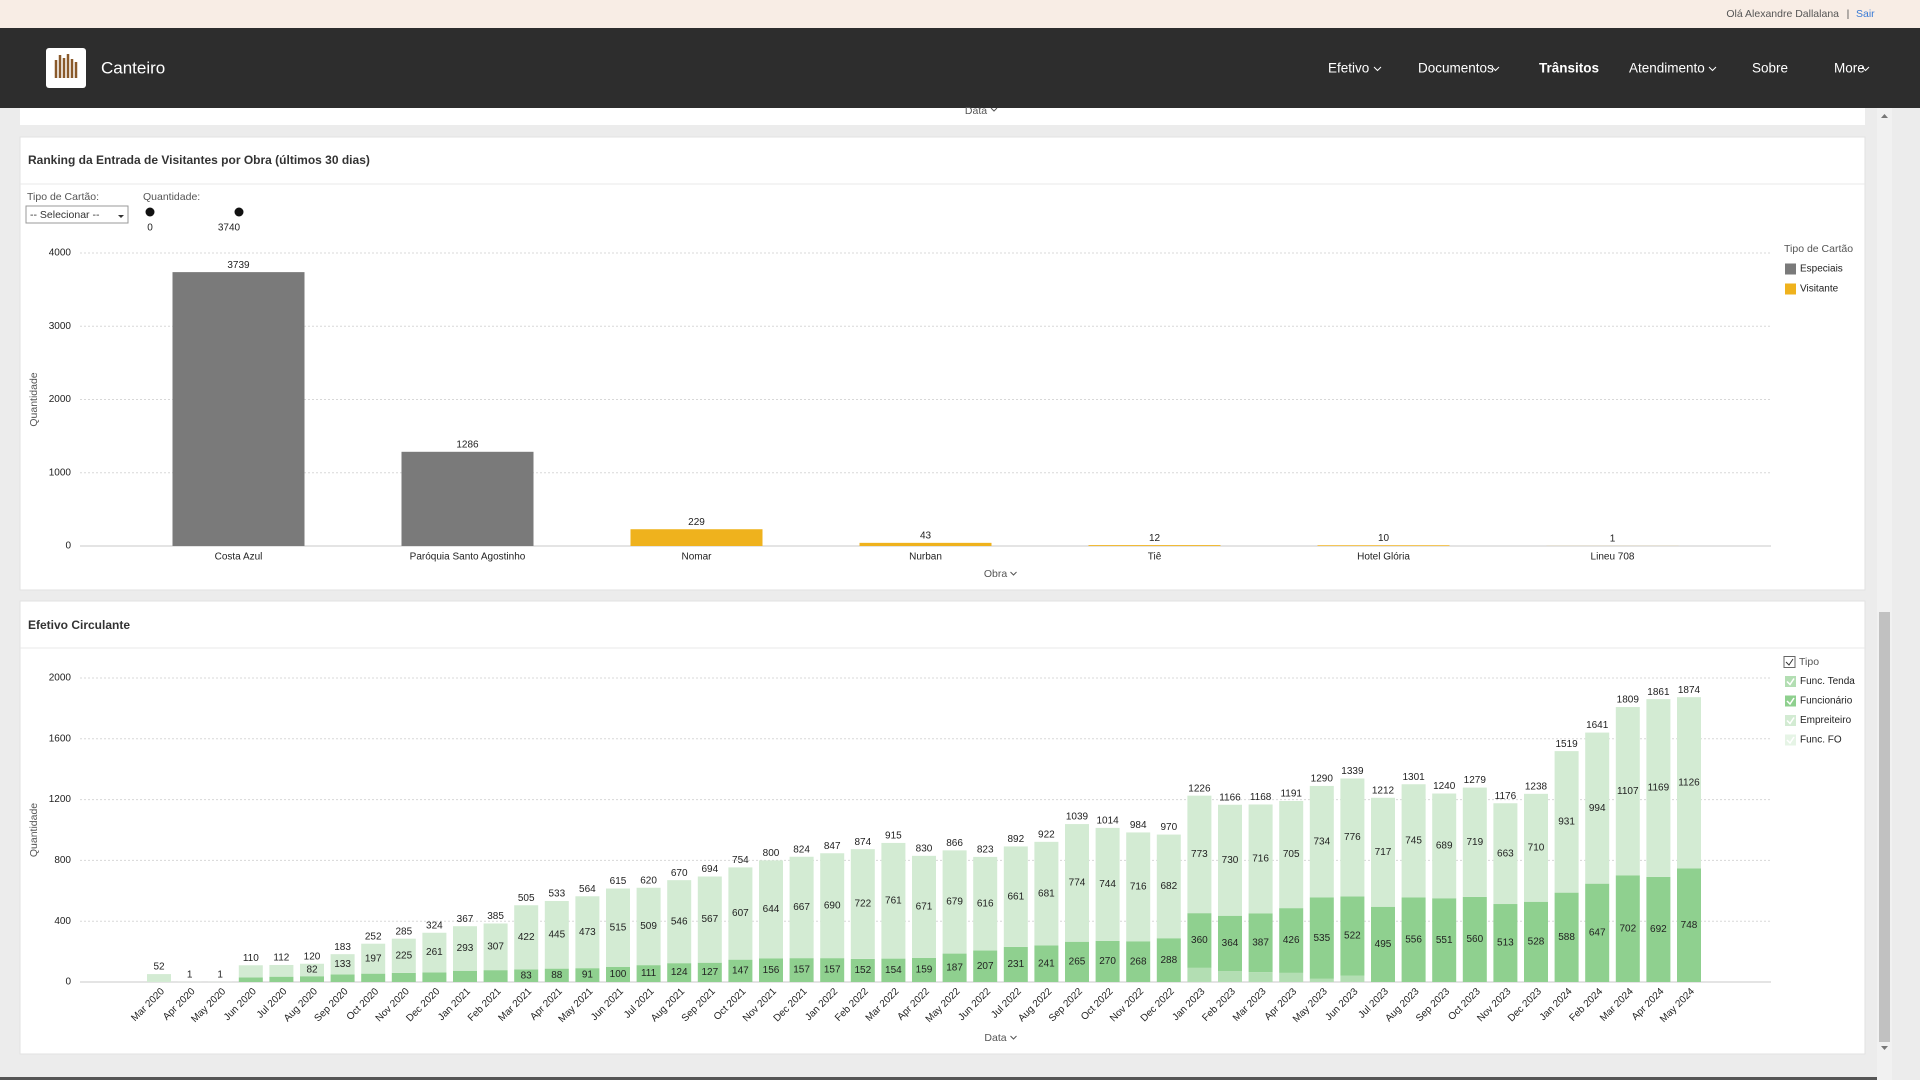 Image resolution: width=1920 pixels, height=1080 pixels. Describe the element at coordinates (251, 958) in the screenshot. I see `total-label: 110` at that location.